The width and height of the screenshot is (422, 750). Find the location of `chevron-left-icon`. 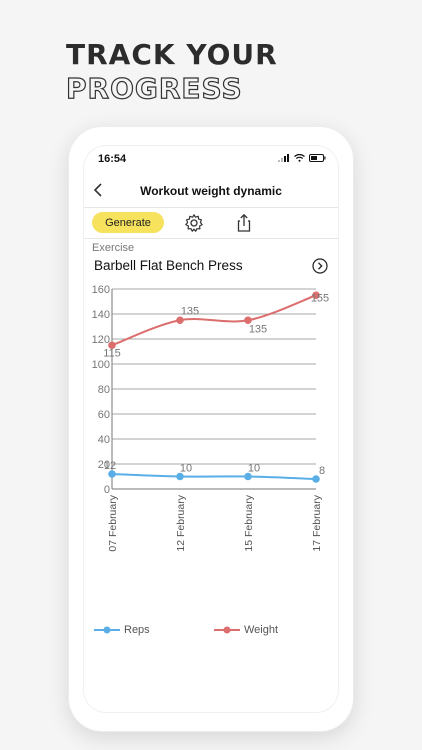

chevron-left-icon is located at coordinates (99, 190).